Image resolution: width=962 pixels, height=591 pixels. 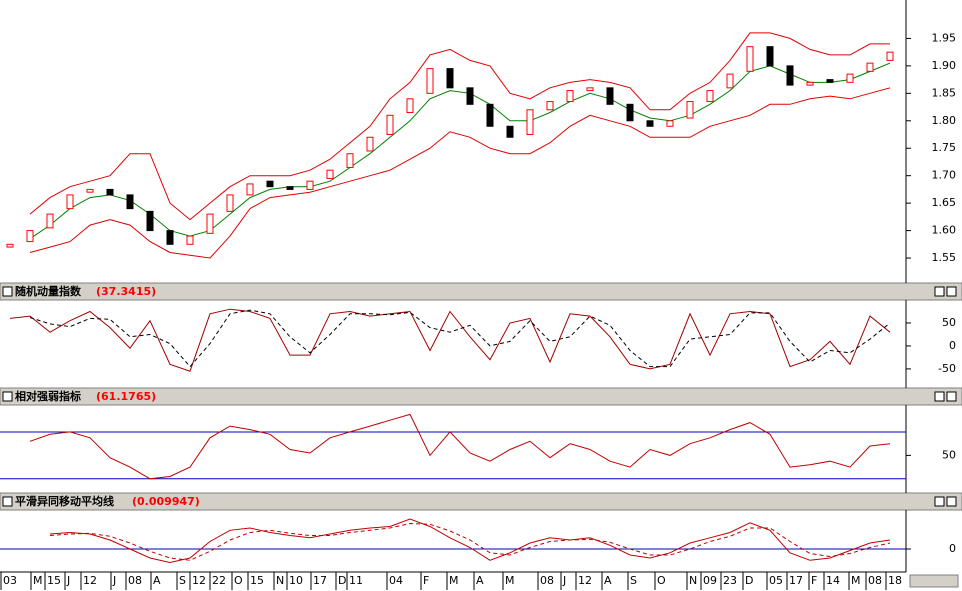 What do you see at coordinates (944, 120) in the screenshot?
I see `y-tick-label: 1.80` at bounding box center [944, 120].